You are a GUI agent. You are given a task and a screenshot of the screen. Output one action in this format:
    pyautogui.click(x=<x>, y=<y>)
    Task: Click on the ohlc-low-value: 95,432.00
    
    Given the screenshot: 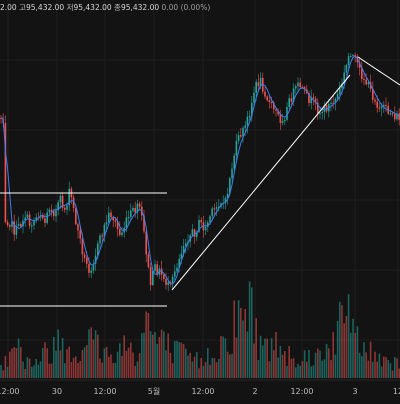 What is the action you would take?
    pyautogui.click(x=92, y=7)
    